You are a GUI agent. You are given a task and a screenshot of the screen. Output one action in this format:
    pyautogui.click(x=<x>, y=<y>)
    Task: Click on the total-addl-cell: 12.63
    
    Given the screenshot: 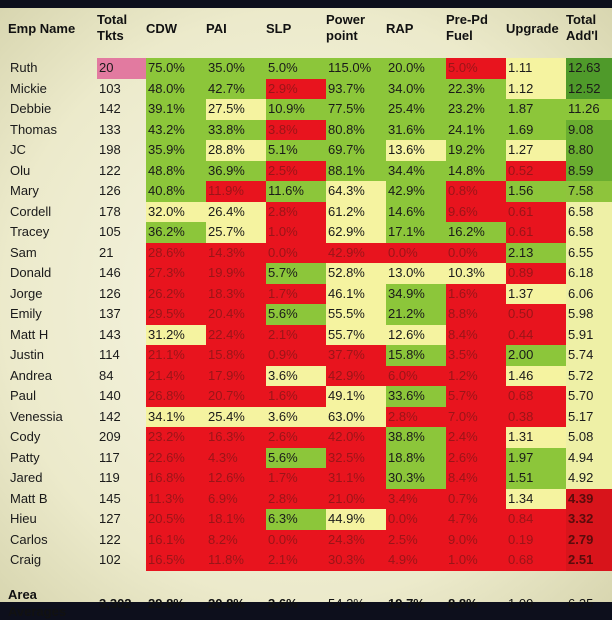 What is the action you would take?
    pyautogui.click(x=589, y=68)
    